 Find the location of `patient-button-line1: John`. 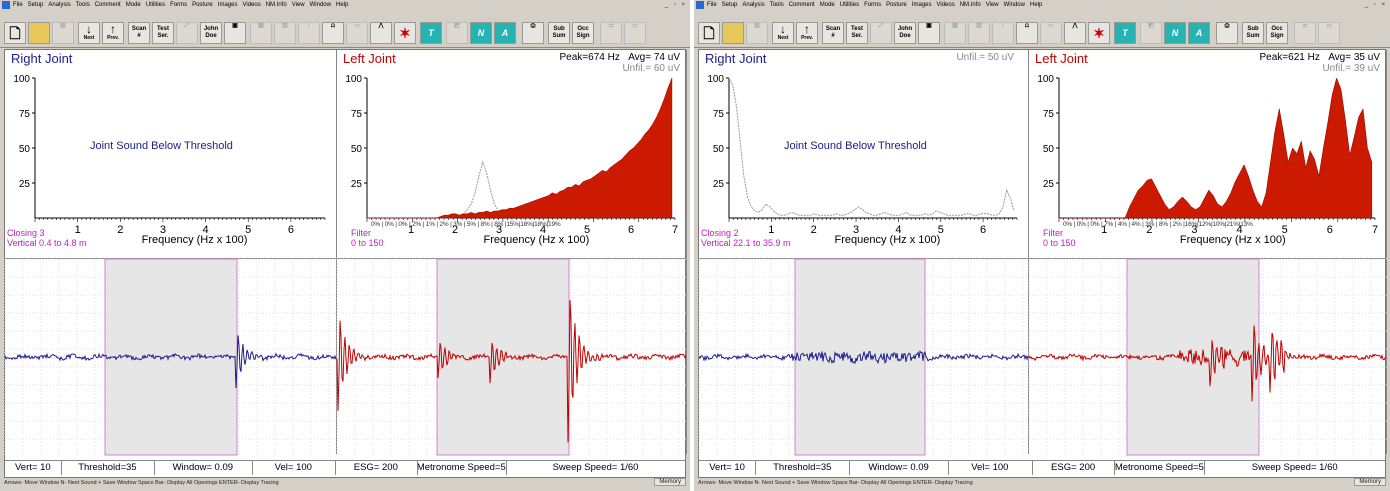

patient-button-line1: John is located at coordinates (211, 29).